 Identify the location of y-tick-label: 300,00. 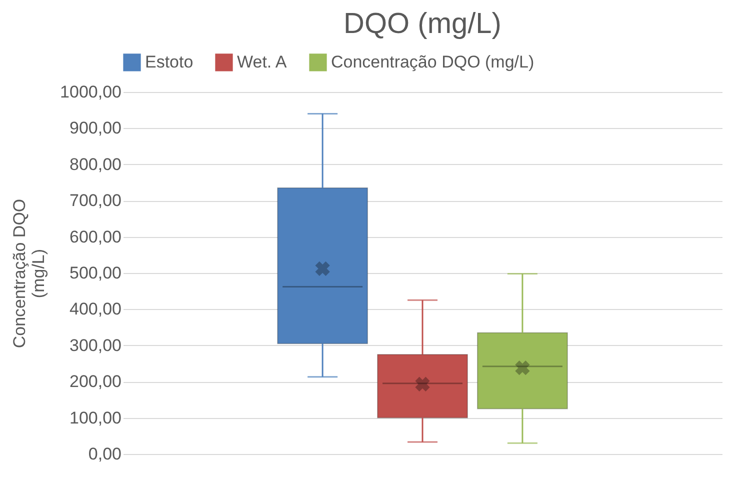
(96, 345).